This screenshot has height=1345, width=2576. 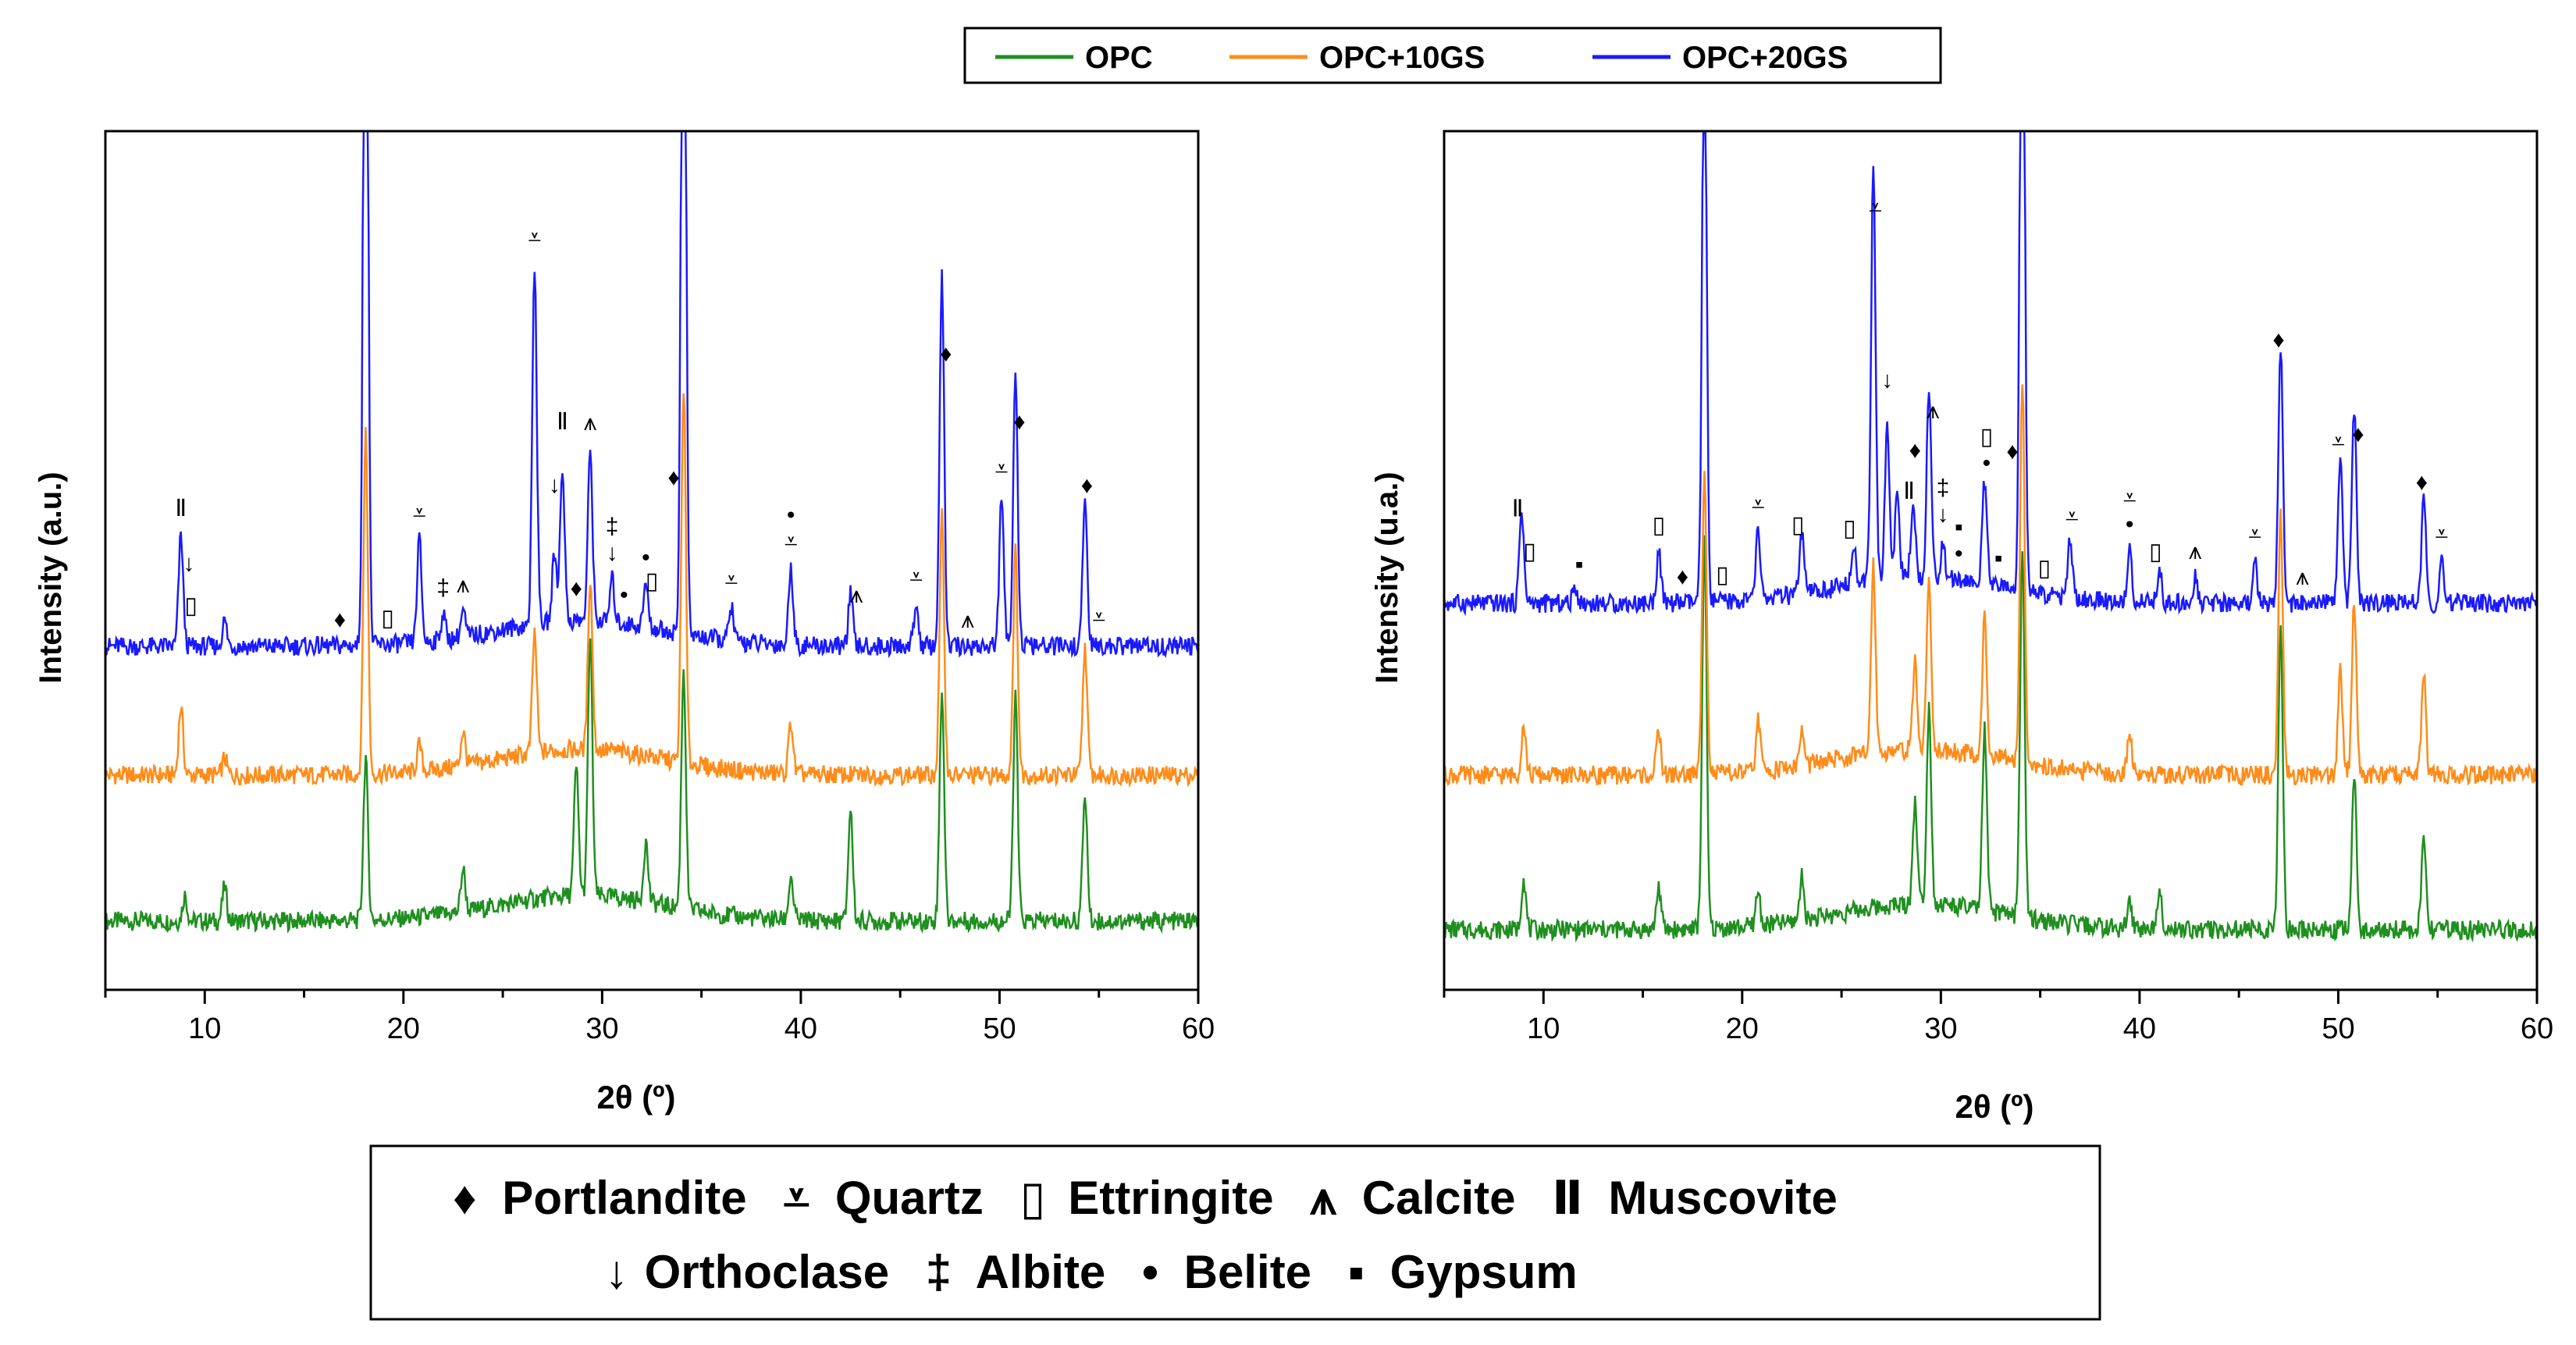 I want to click on right-x-tick-label: 40, so click(x=2139, y=1028).